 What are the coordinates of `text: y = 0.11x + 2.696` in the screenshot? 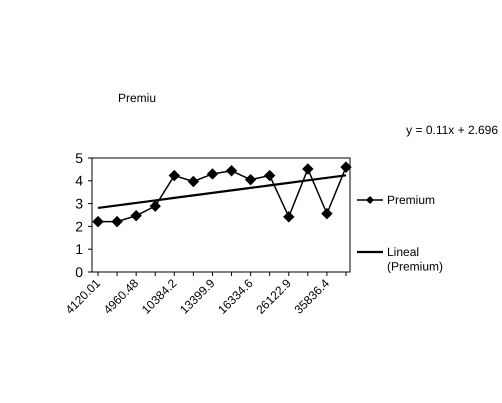 It's located at (452, 130).